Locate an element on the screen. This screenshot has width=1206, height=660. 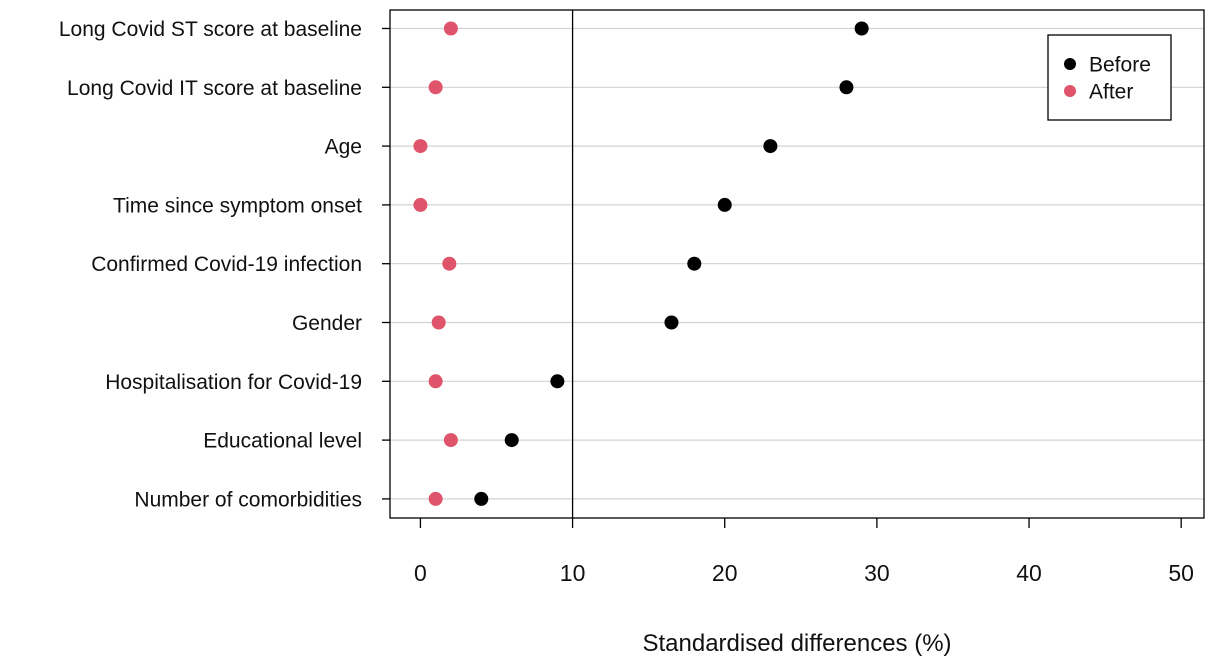
x-tick-label: 20 is located at coordinates (725, 573).